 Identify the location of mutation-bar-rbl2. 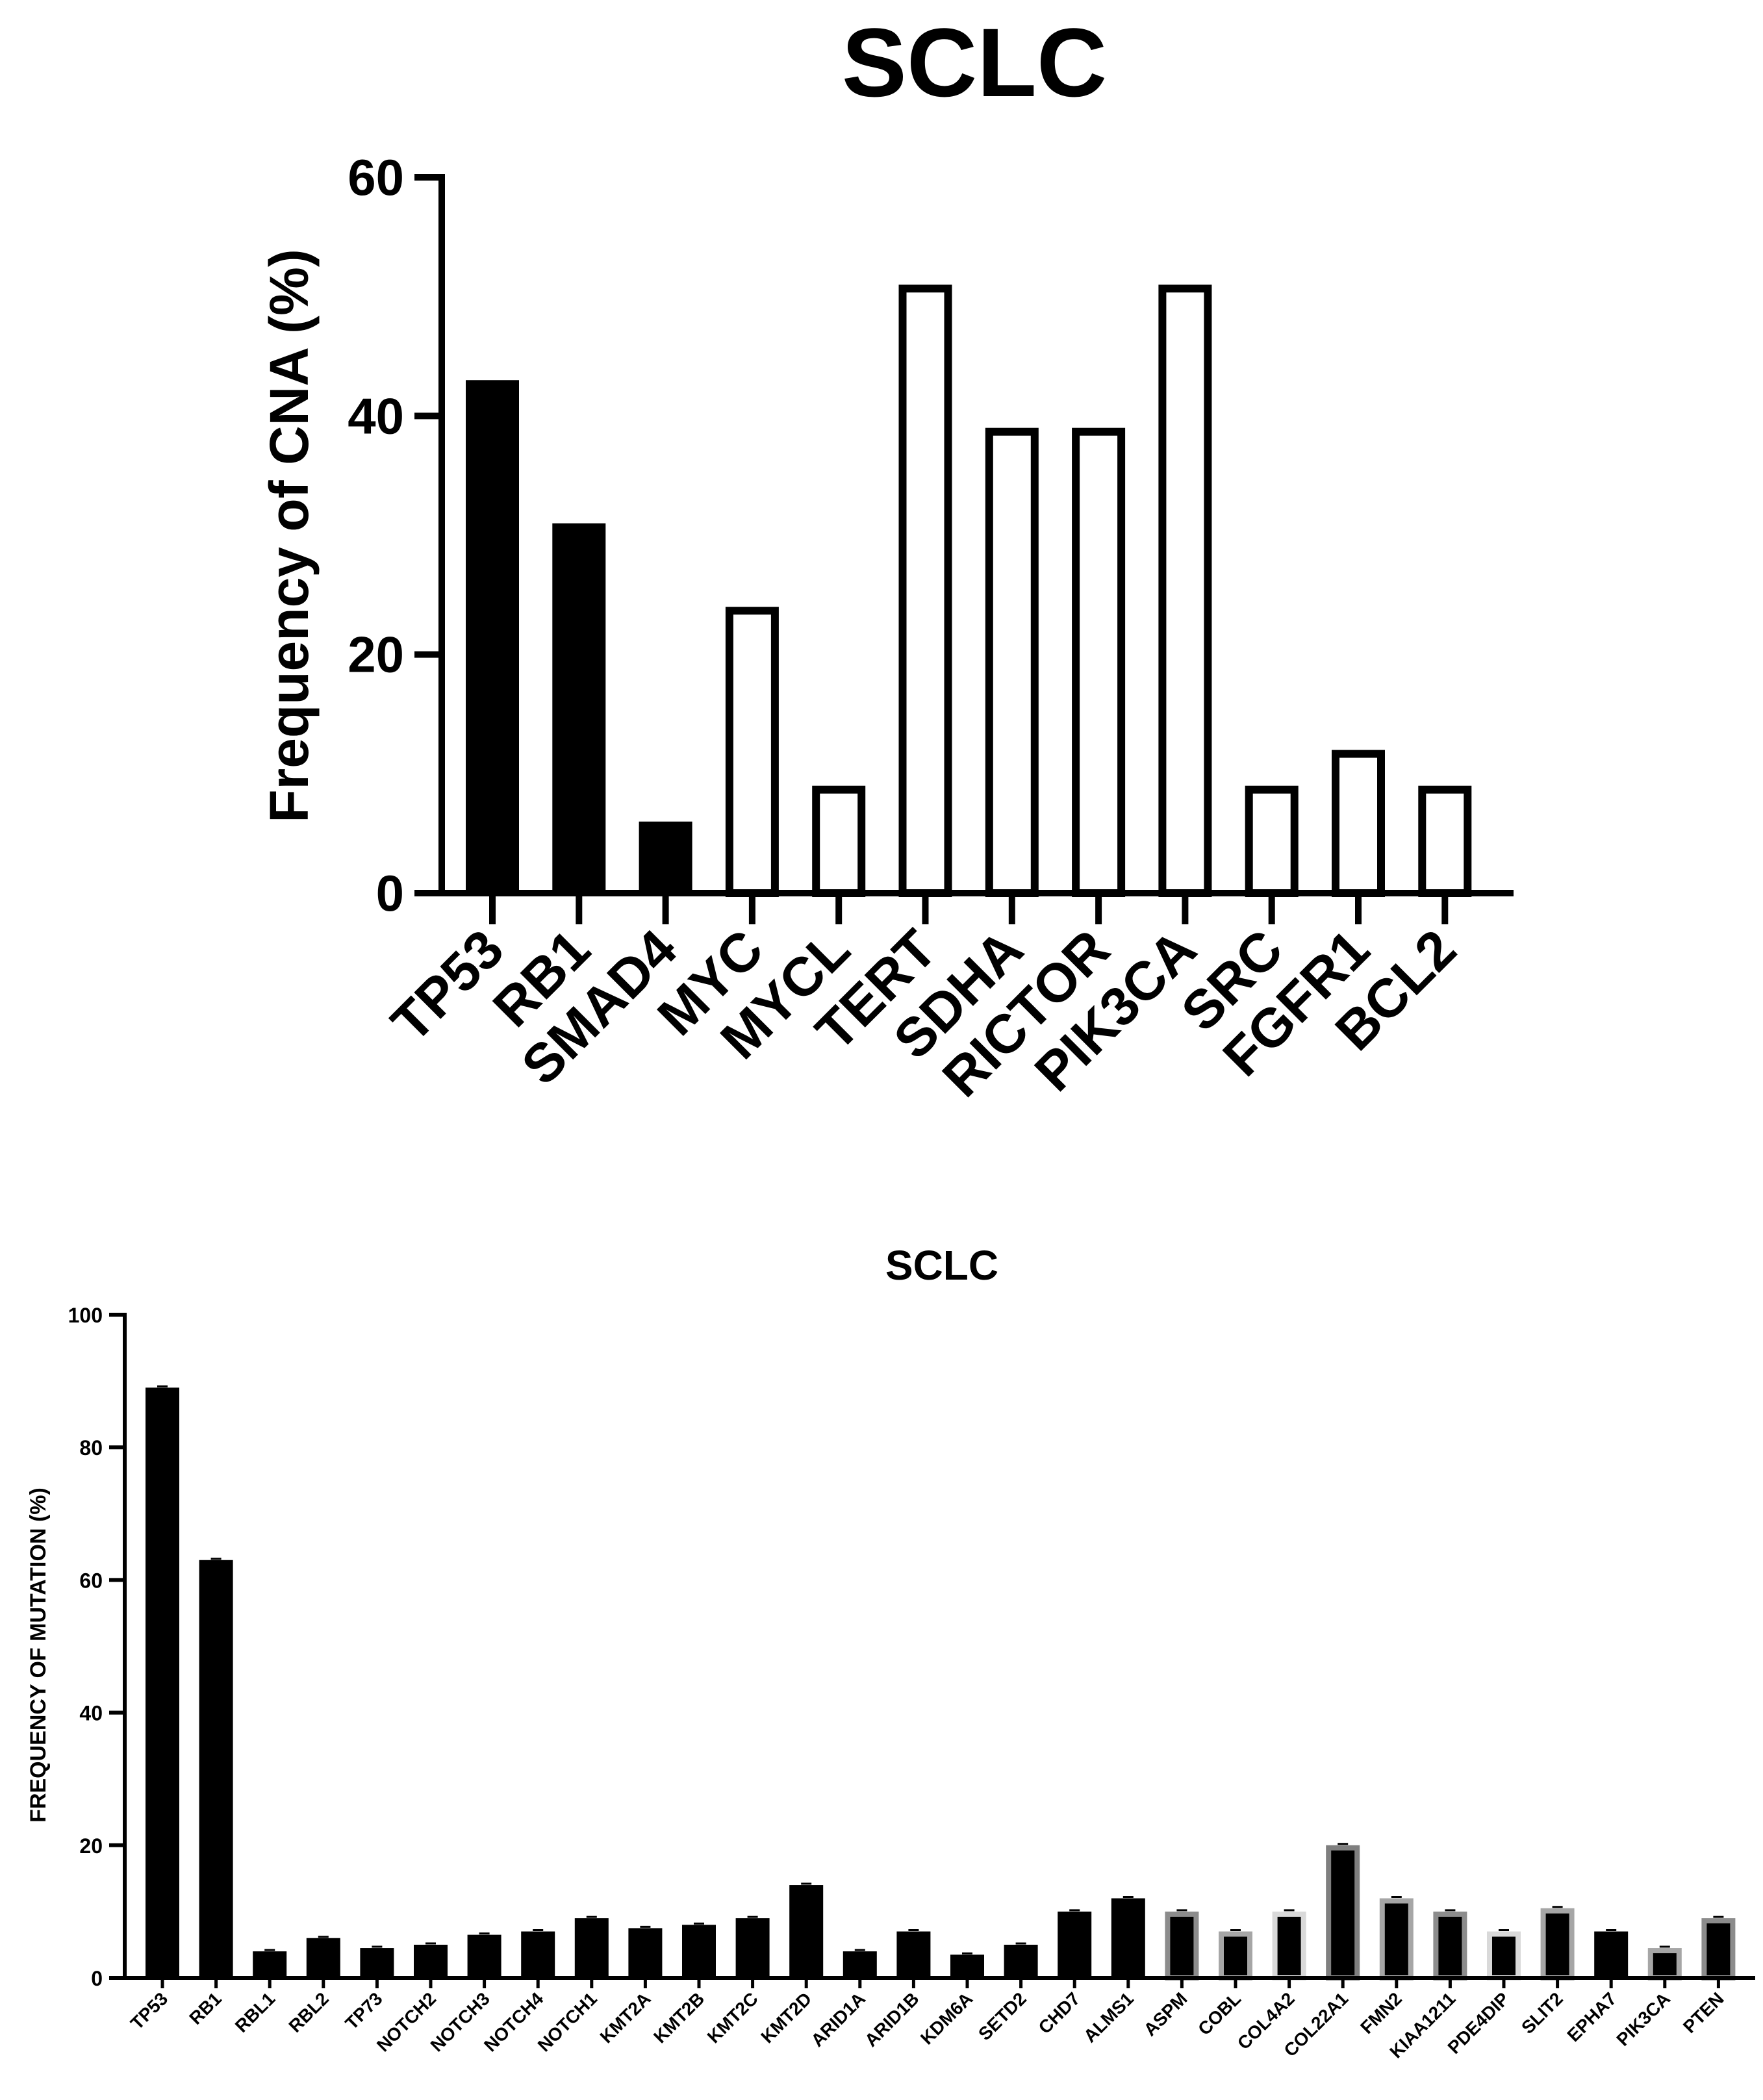
(323, 1957).